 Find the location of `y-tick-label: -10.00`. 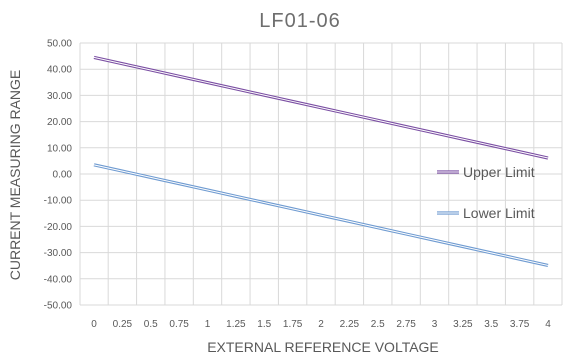

y-tick-label: -10.00 is located at coordinates (58, 201).